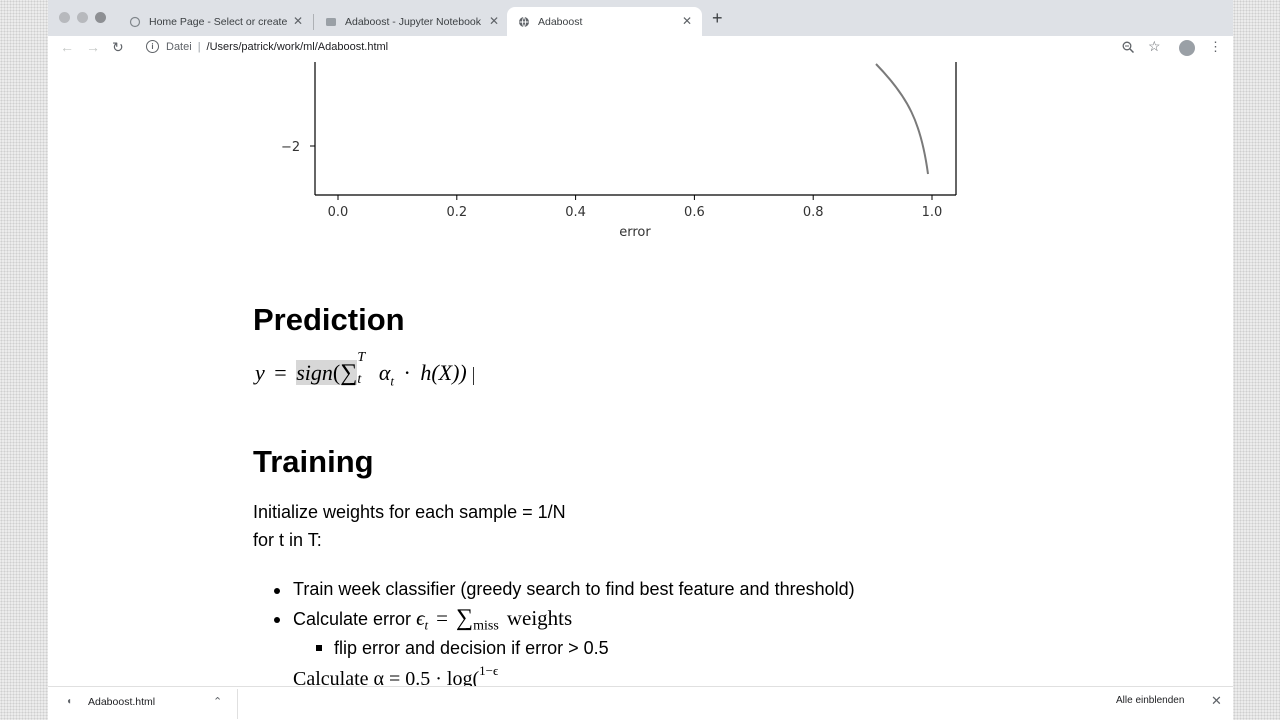  Describe the element at coordinates (539, 618) in the screenshot. I see `error-weights: weights` at that location.